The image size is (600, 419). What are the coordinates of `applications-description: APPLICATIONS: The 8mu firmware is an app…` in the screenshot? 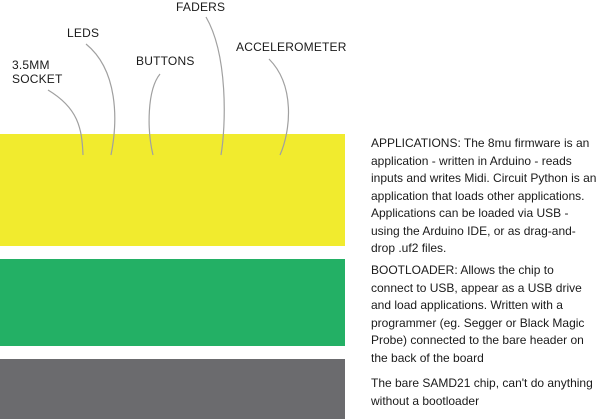 It's located at (484, 195).